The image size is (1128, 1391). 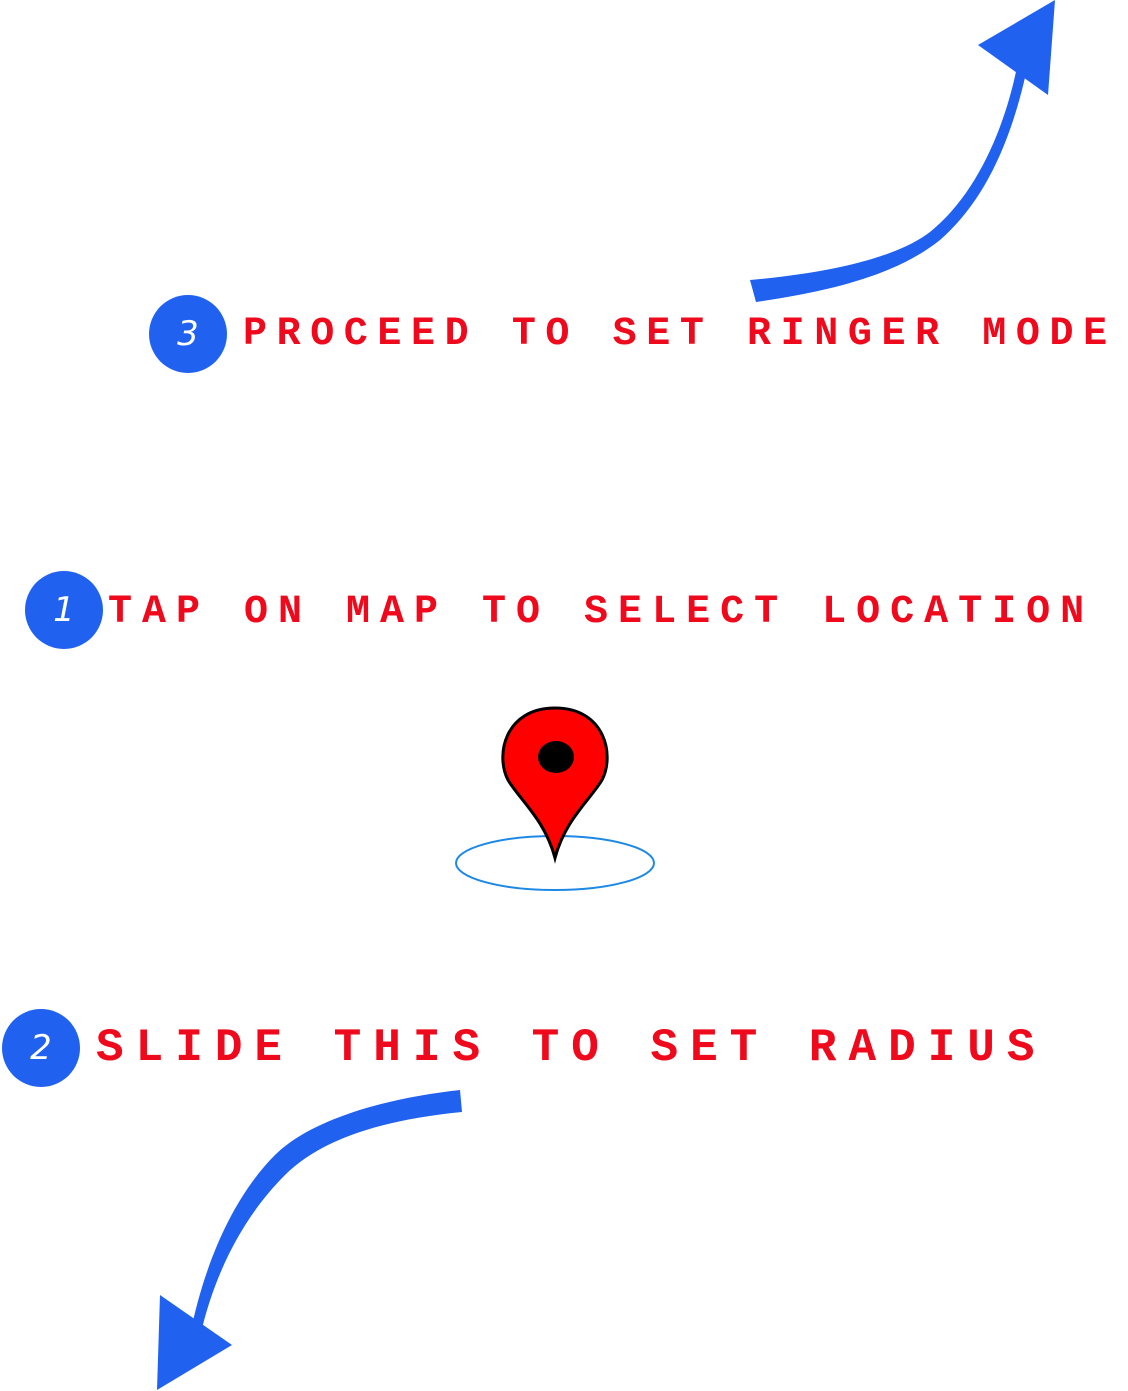 What do you see at coordinates (326, 1213) in the screenshot?
I see `arrow-to-slider` at bounding box center [326, 1213].